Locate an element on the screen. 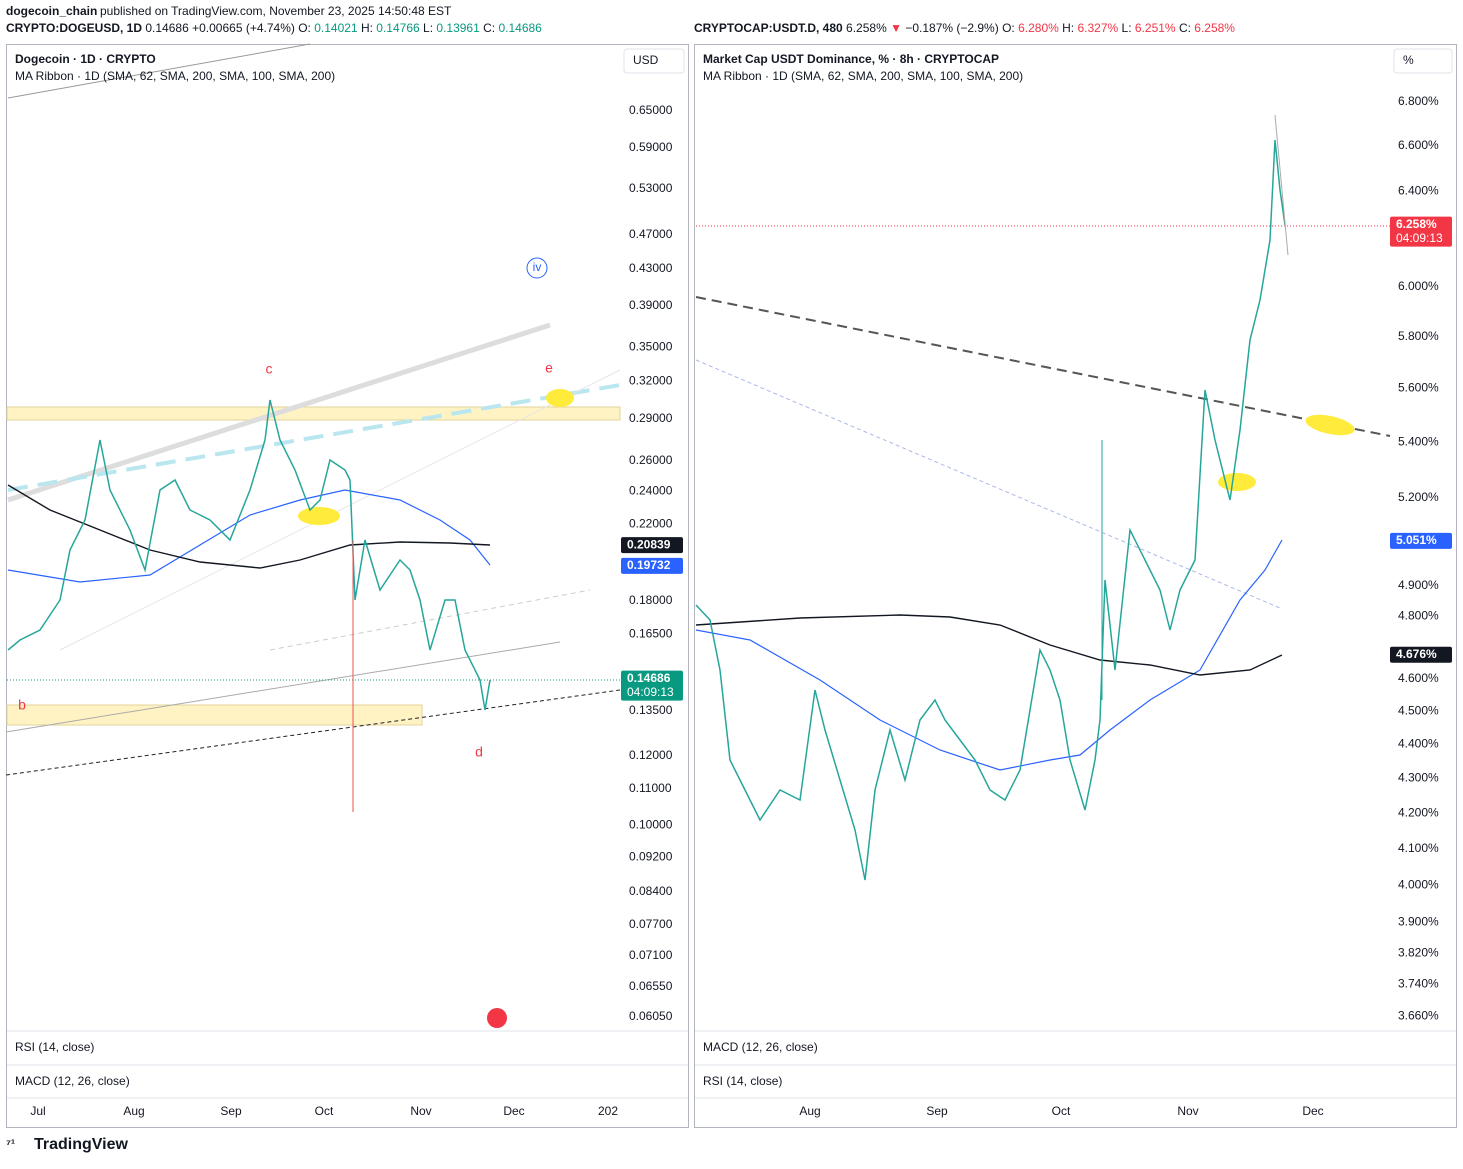  price-tick-label: 3.740% is located at coordinates (1418, 984).